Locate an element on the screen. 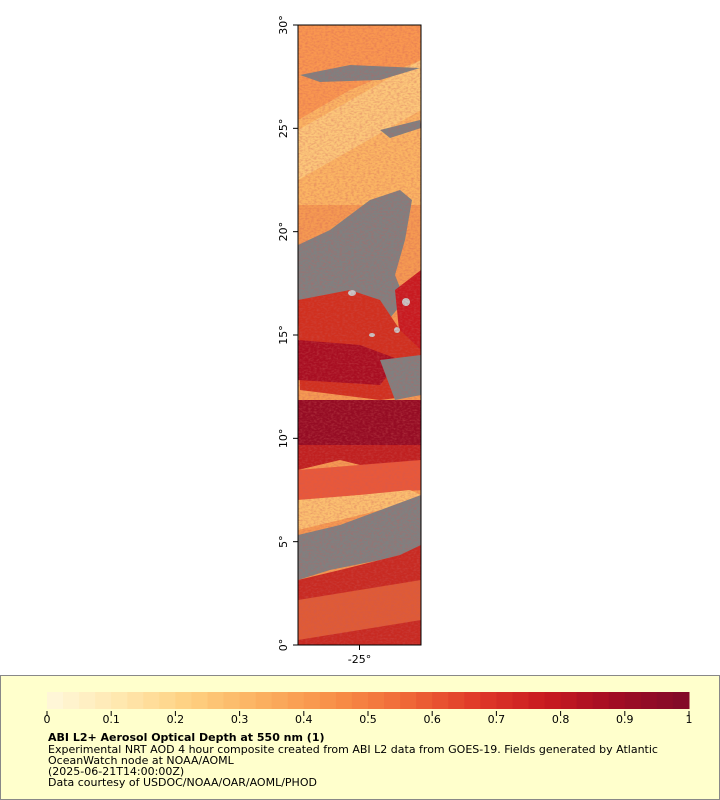 This screenshot has height=800, width=720. colorbar-tick-label: 0.2 is located at coordinates (176, 719).